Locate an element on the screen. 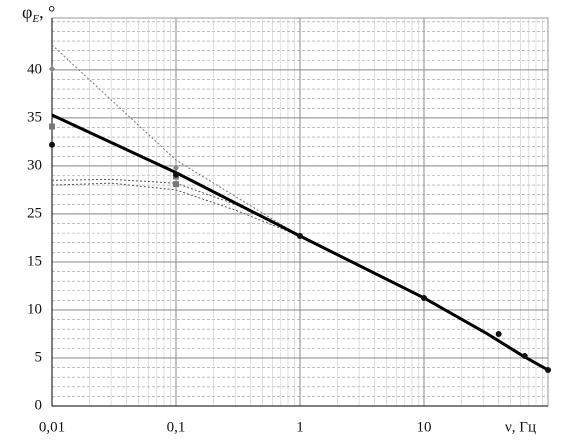  y-tick-label: 25 is located at coordinates (34, 213).